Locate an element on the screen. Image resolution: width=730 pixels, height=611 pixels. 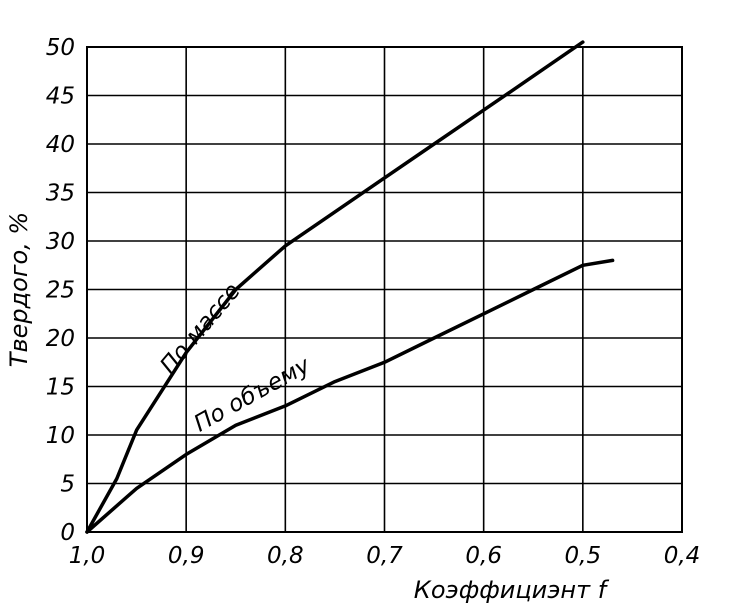
y-tick-label: 35 is located at coordinates (60, 194).